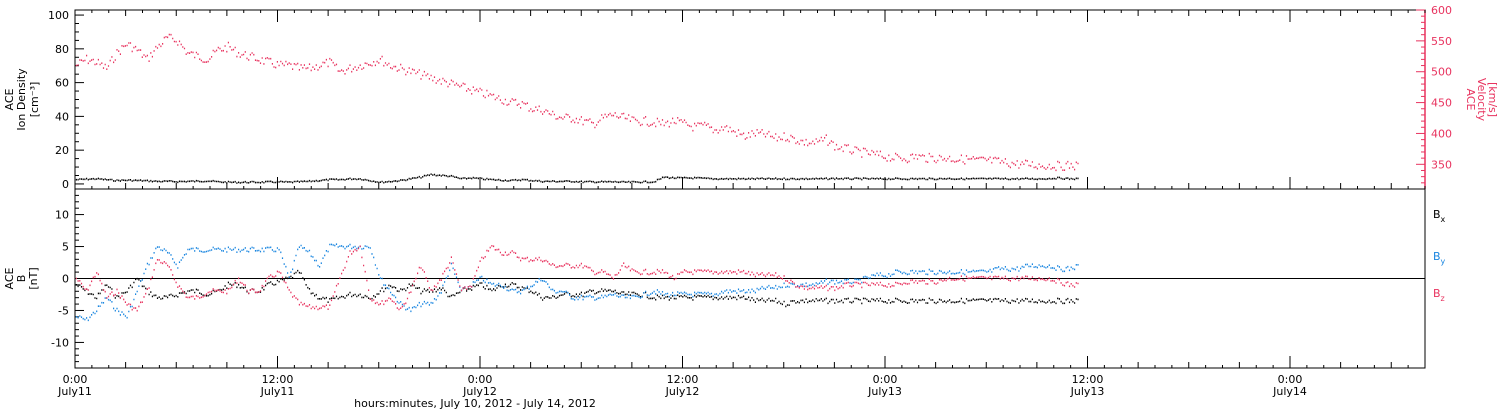  Describe the element at coordinates (62, 215) in the screenshot. I see `b-tick-label: 10` at that location.